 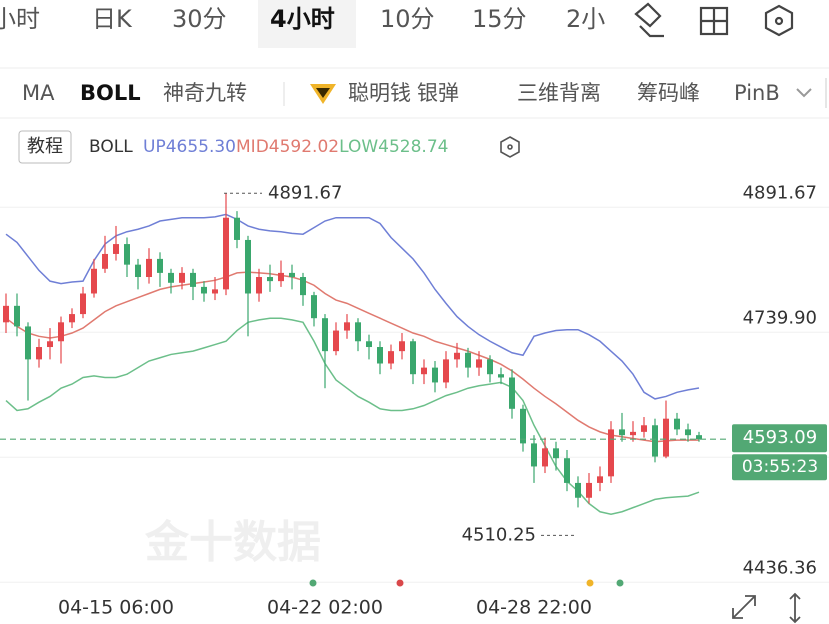 I want to click on y-tick-label: 4436.36, so click(x=780, y=567).